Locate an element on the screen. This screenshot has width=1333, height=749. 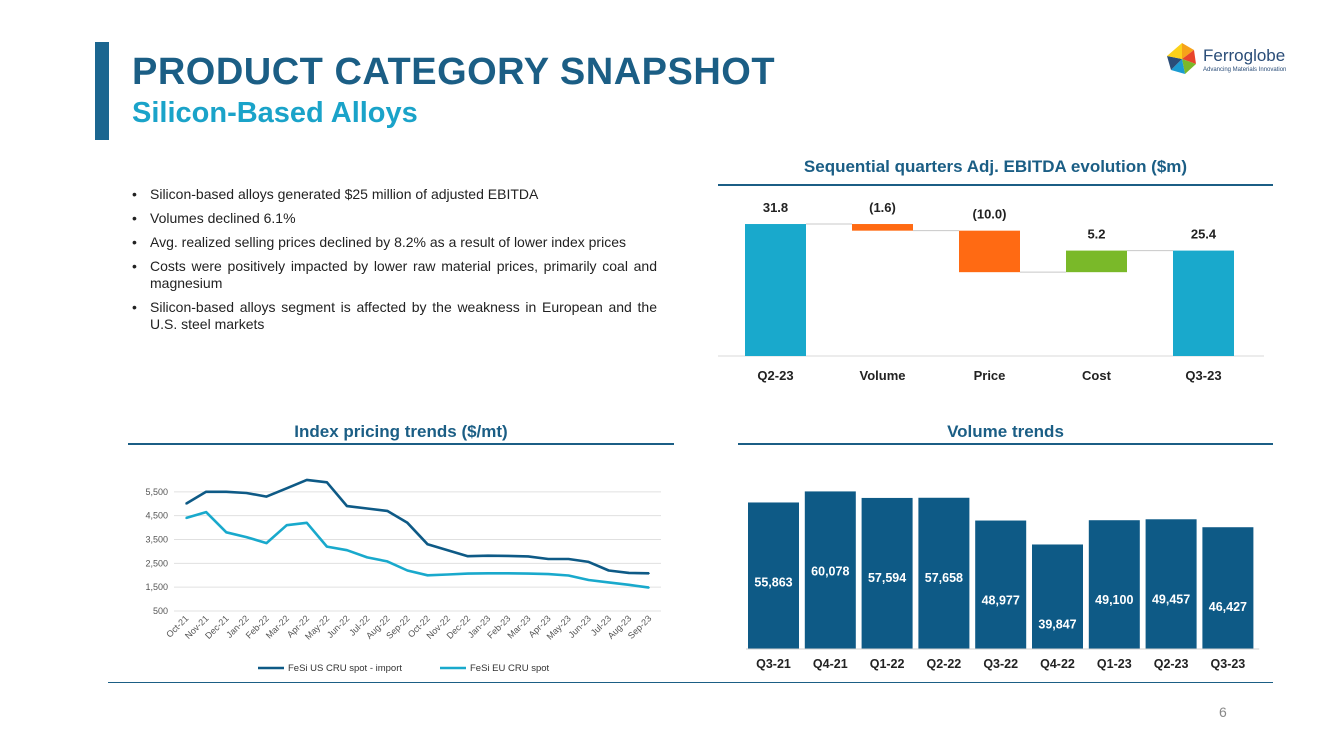
volume-category-label: Q4-22 is located at coordinates (1057, 664).